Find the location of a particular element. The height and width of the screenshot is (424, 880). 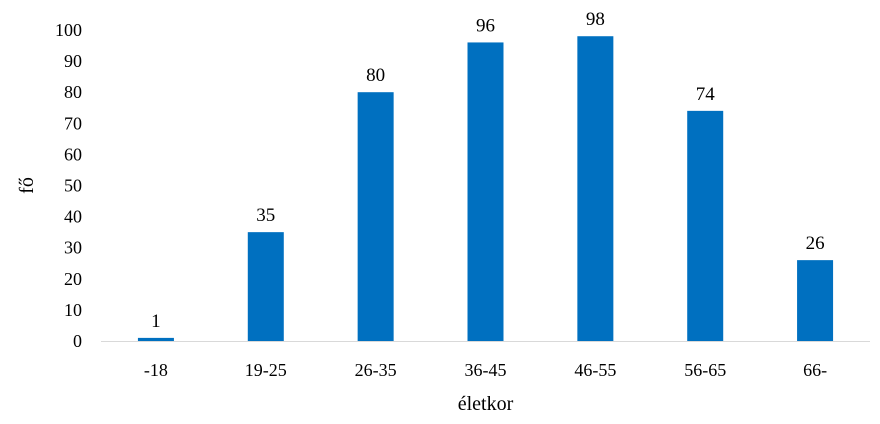

y-axis-title: fő is located at coordinates (27, 185).